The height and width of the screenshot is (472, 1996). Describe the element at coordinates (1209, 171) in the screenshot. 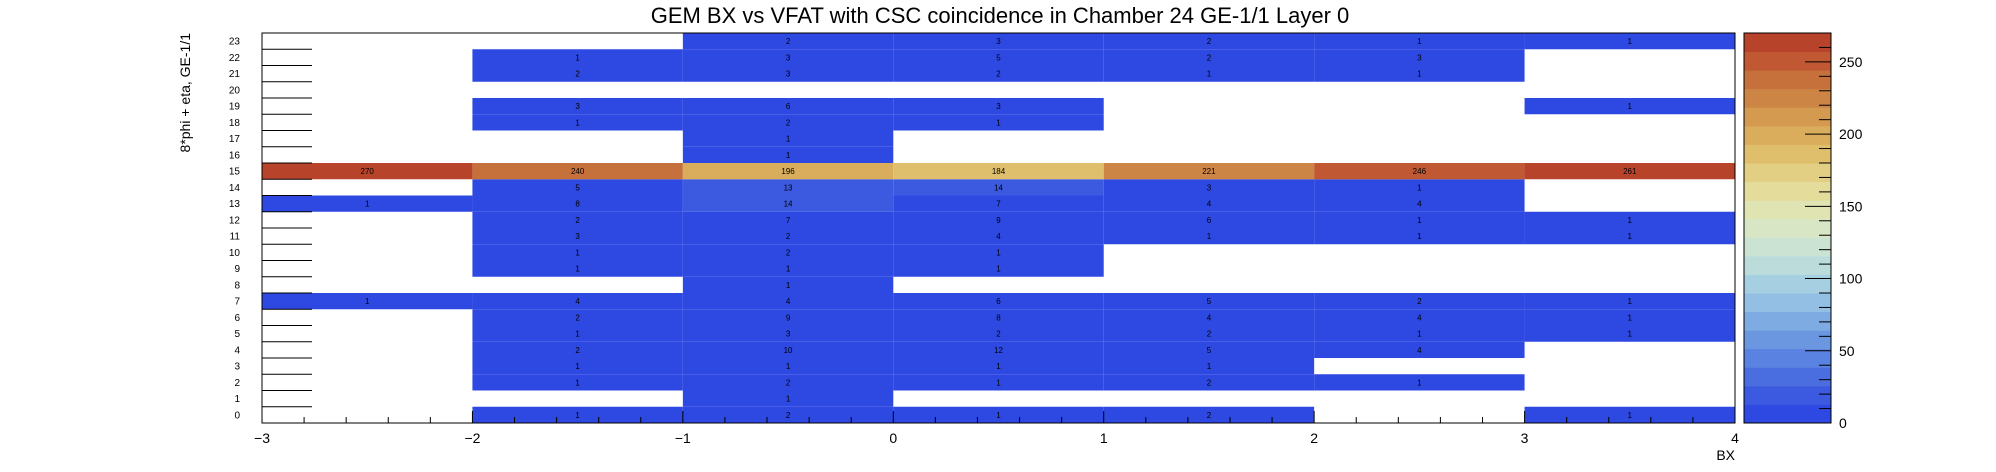

I see `cell-value-label: 221` at that location.